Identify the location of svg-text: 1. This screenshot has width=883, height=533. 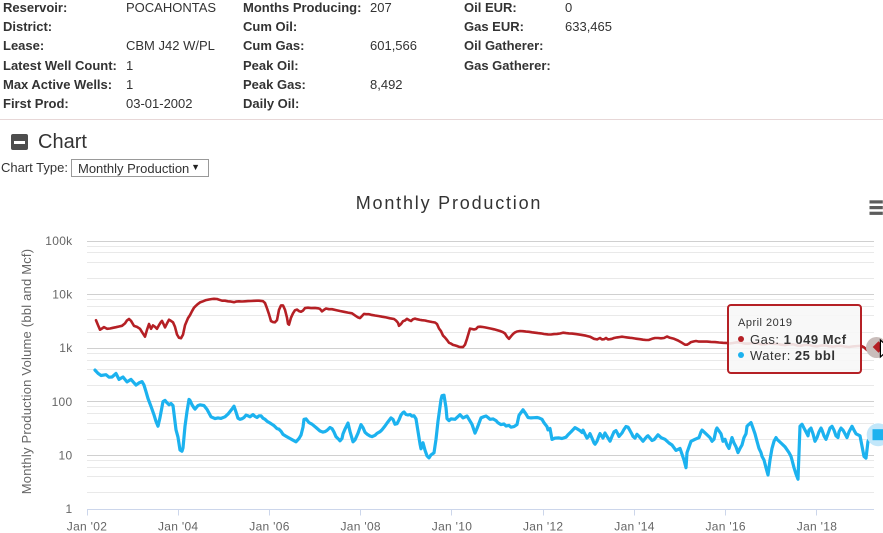
(69, 509).